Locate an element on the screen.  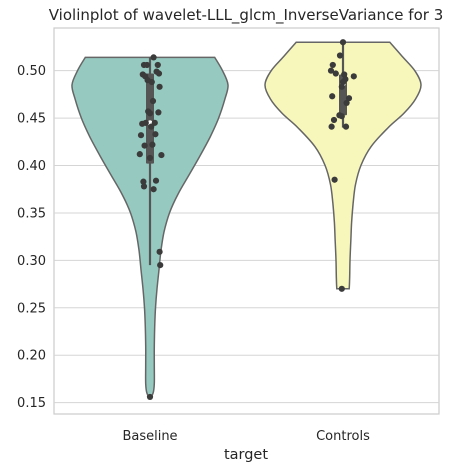
x-tick-label: Baseline is located at coordinates (149, 436).